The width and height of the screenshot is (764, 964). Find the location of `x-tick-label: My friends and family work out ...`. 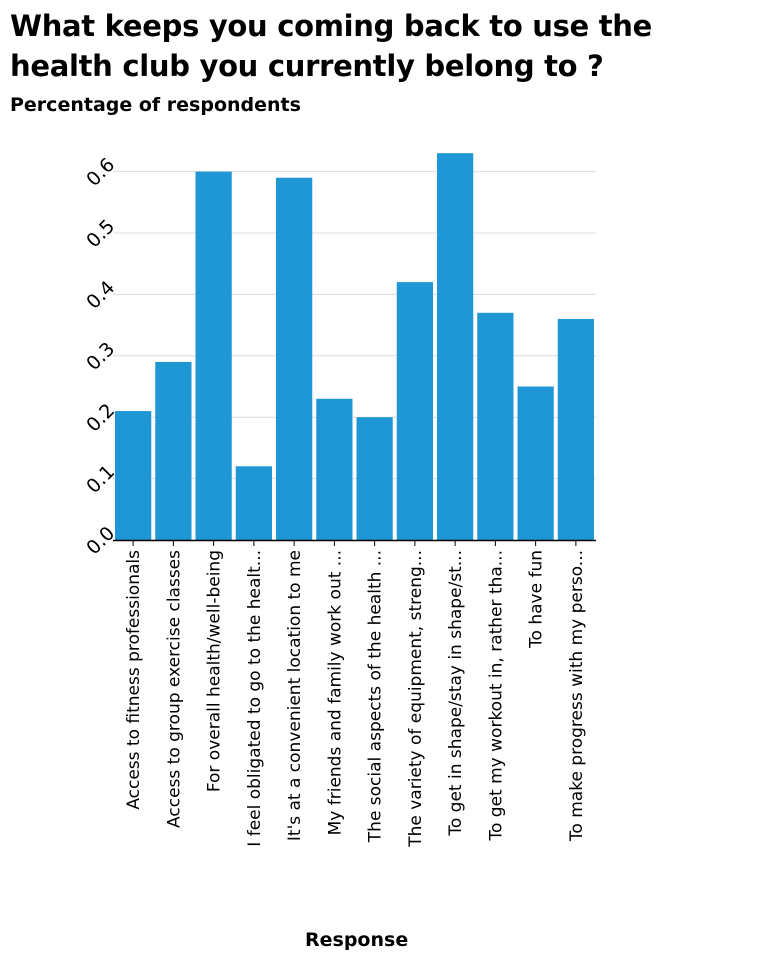

x-tick-label: My friends and family work out ... is located at coordinates (335, 692).